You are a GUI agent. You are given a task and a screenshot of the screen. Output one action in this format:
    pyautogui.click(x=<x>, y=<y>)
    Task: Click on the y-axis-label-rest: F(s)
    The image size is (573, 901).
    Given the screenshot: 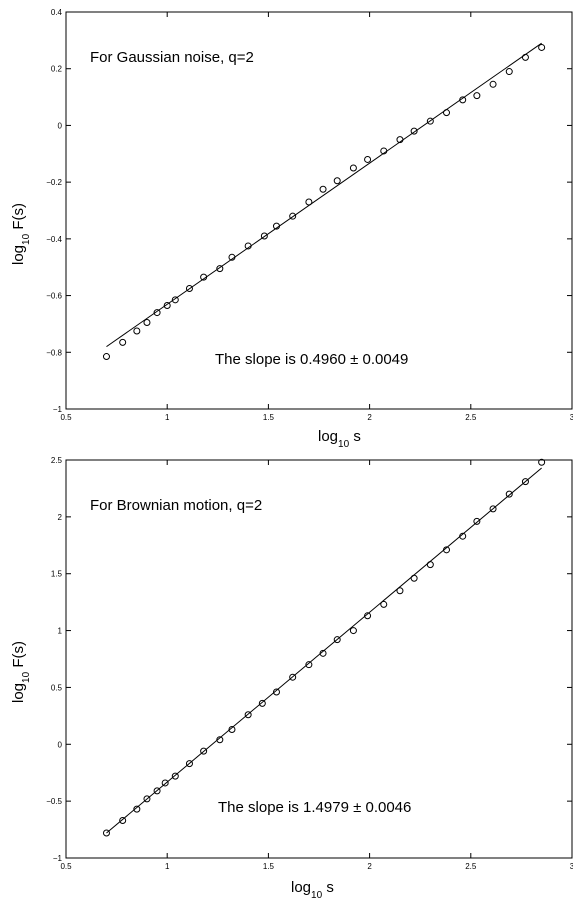 What is the action you would take?
    pyautogui.click(x=18, y=218)
    